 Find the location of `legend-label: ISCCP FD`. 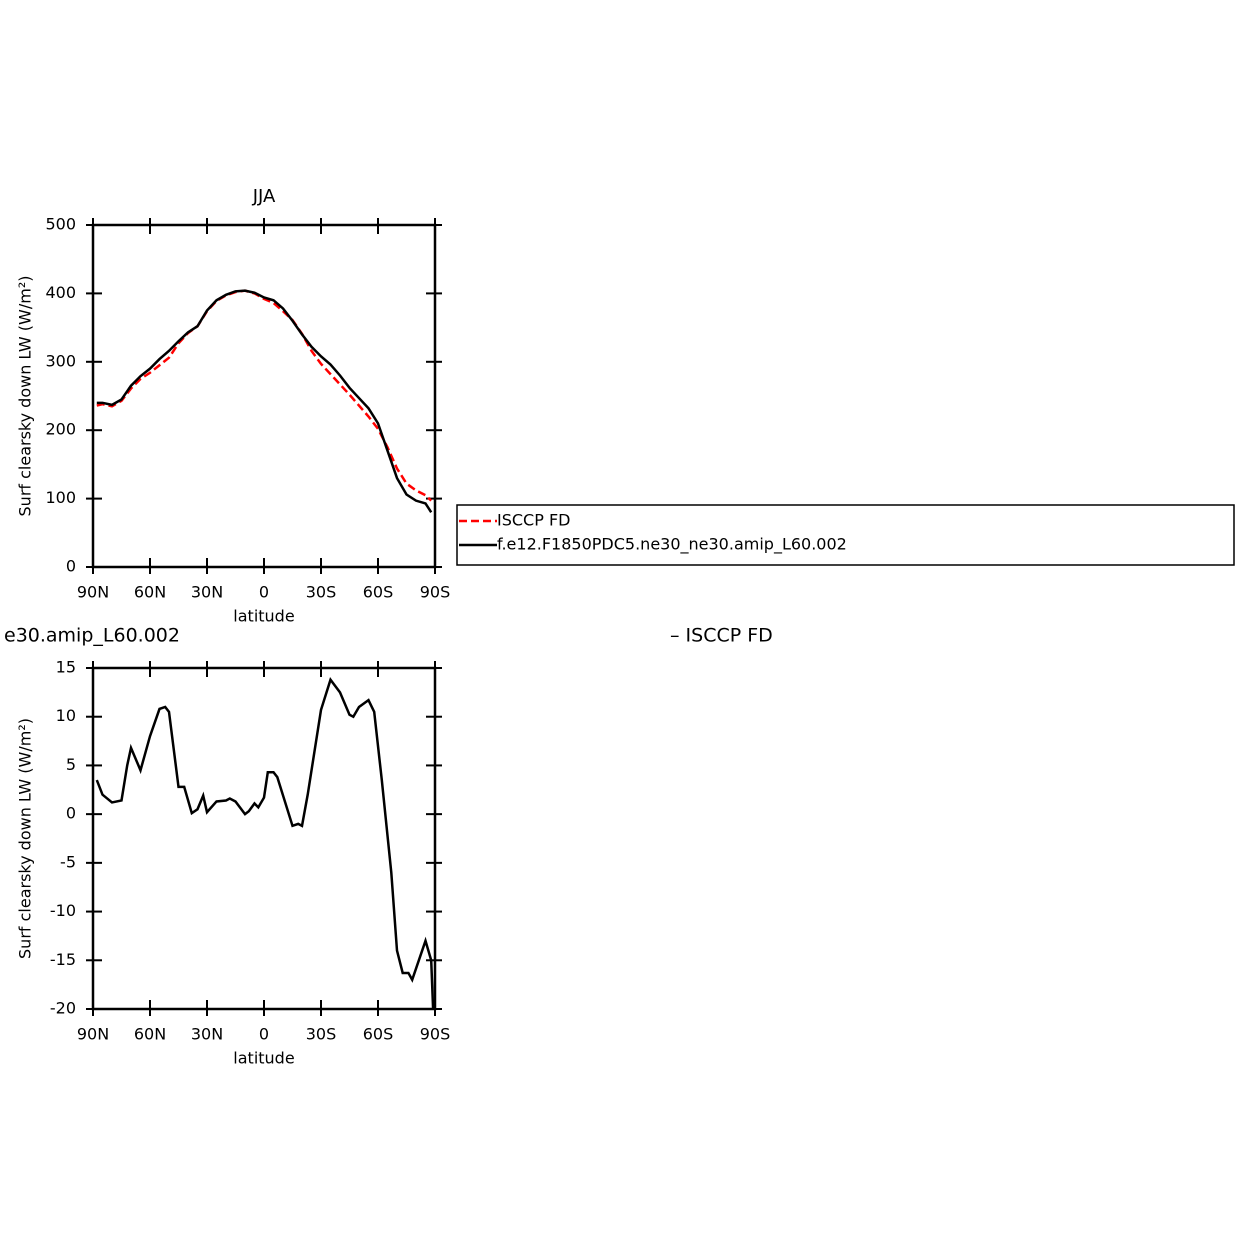

legend-label: ISCCP FD is located at coordinates (533, 520).